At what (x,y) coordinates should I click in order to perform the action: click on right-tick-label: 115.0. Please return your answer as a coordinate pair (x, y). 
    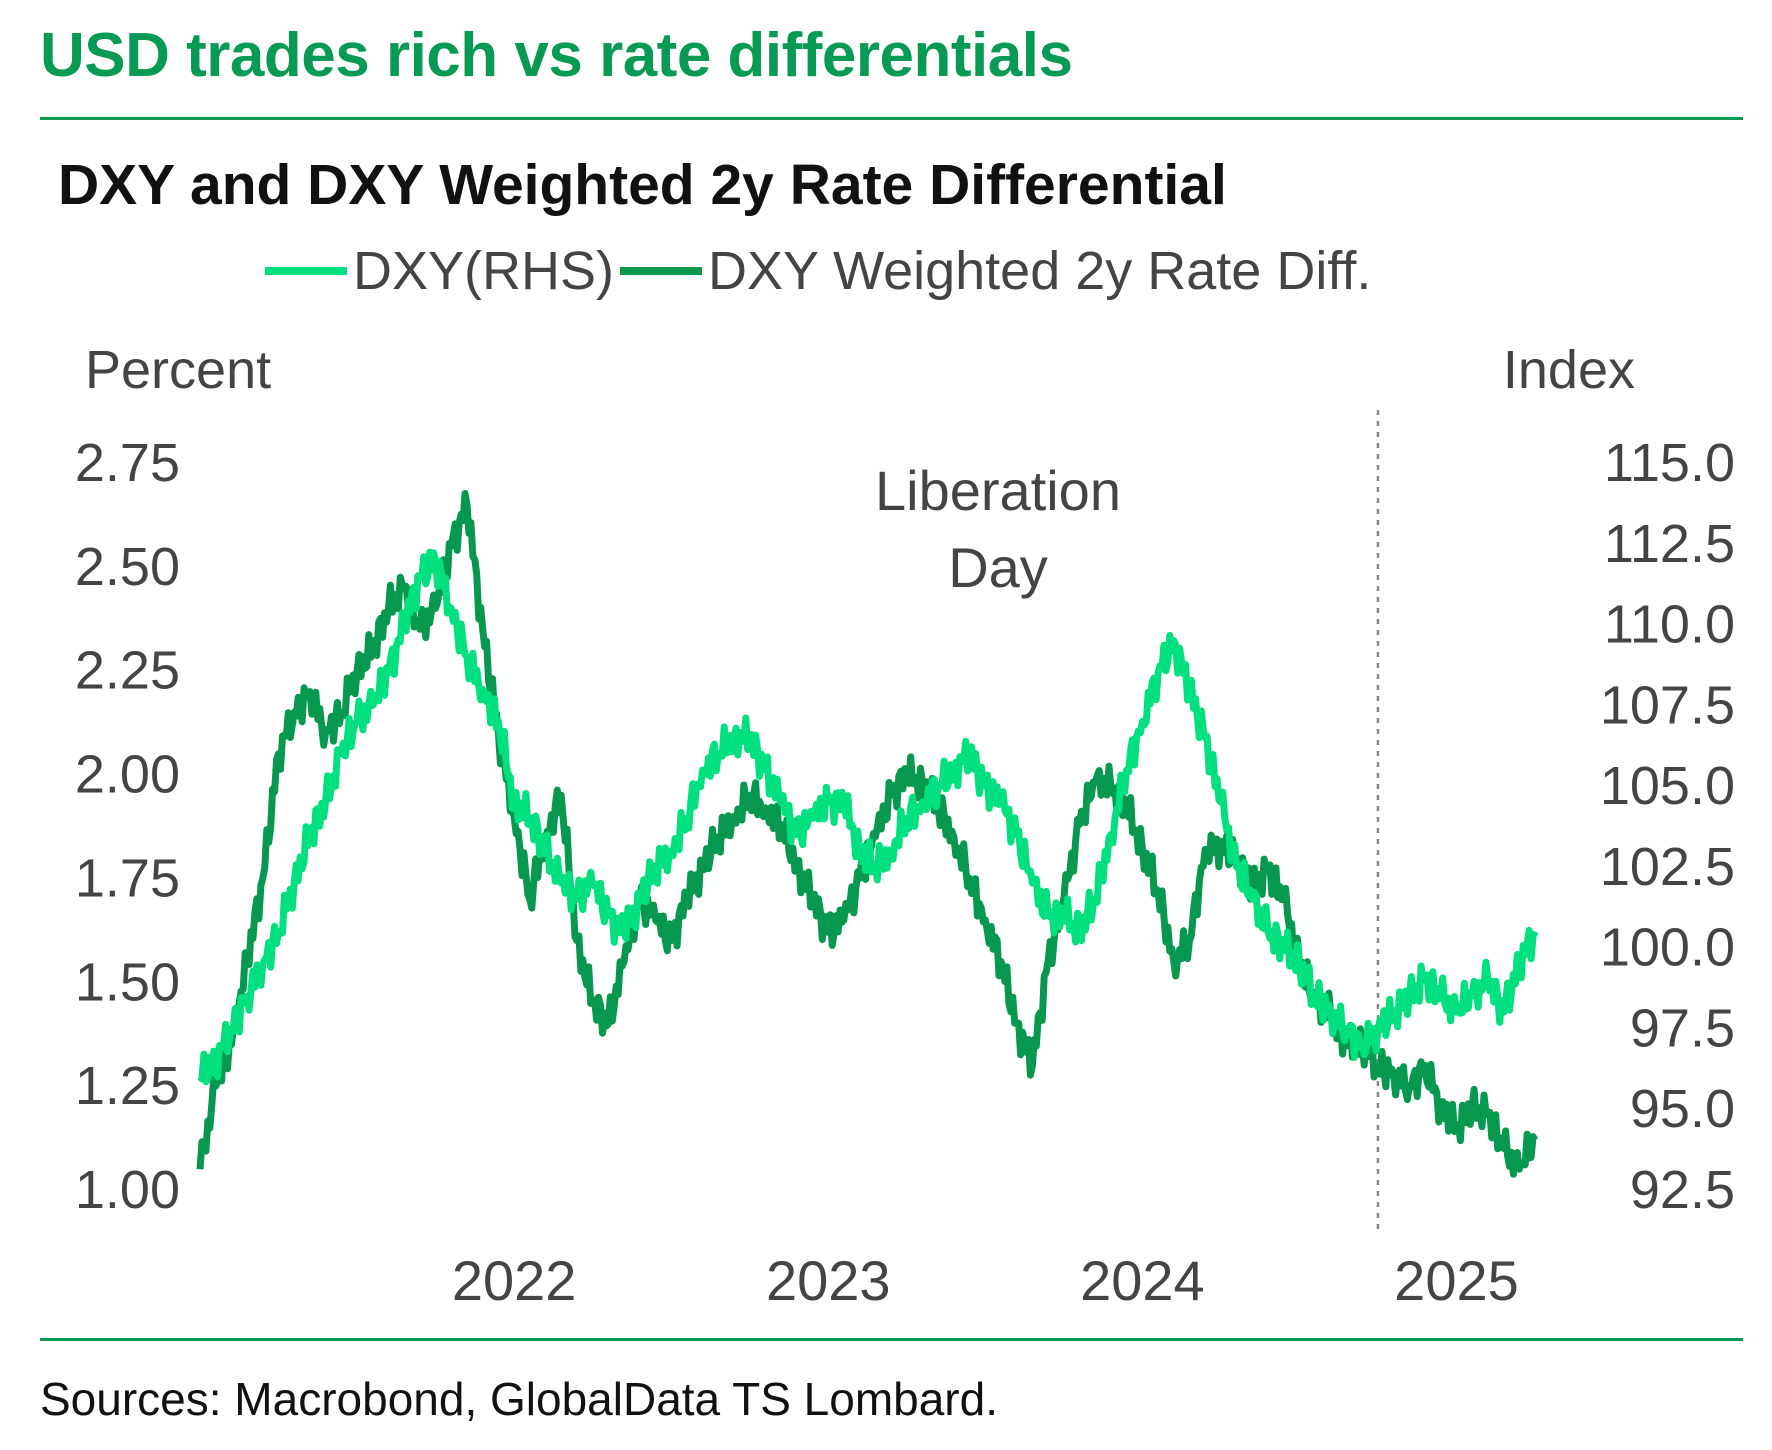
    Looking at the image, I should click on (1669, 463).